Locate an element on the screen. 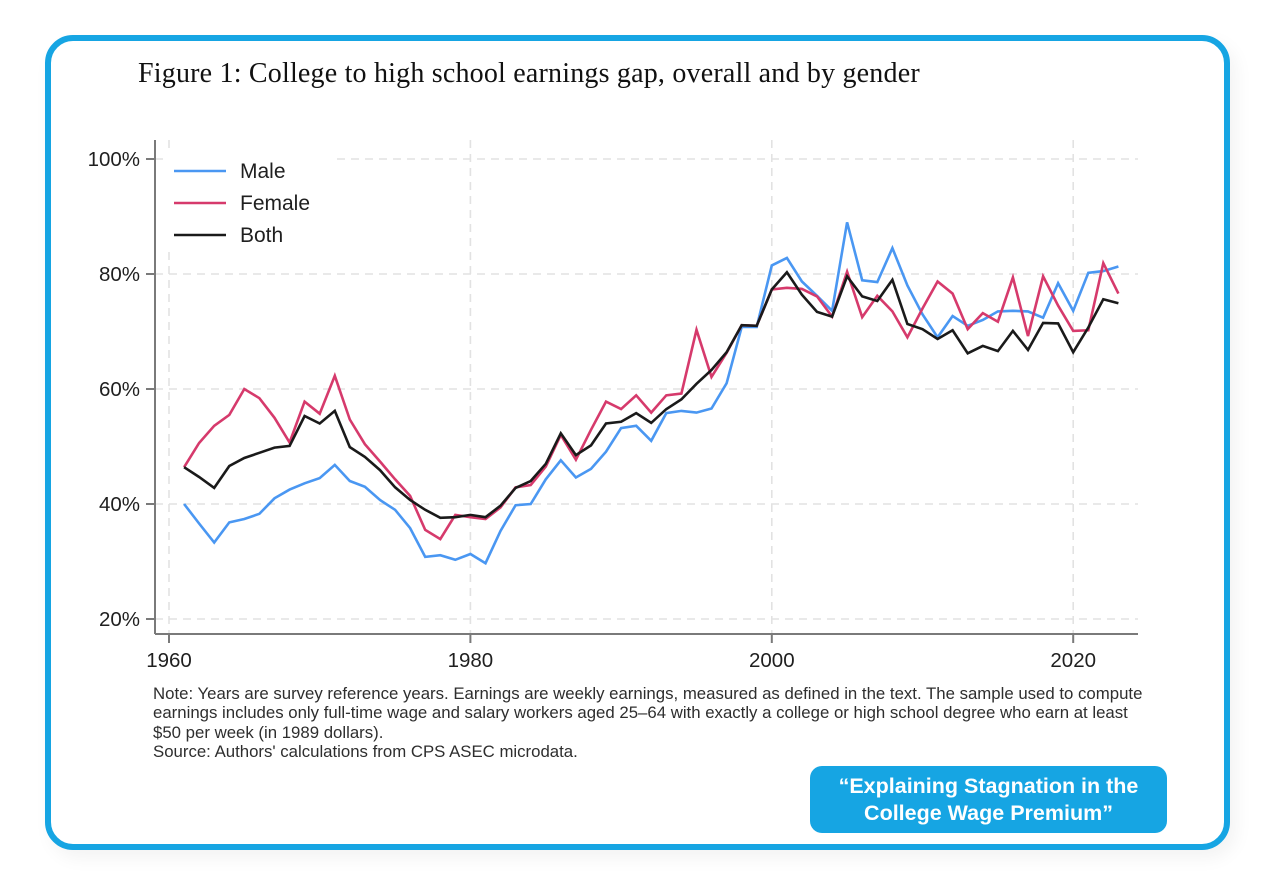 The width and height of the screenshot is (1269, 896). badge-title-line2: College Wage Premium” is located at coordinates (988, 812).